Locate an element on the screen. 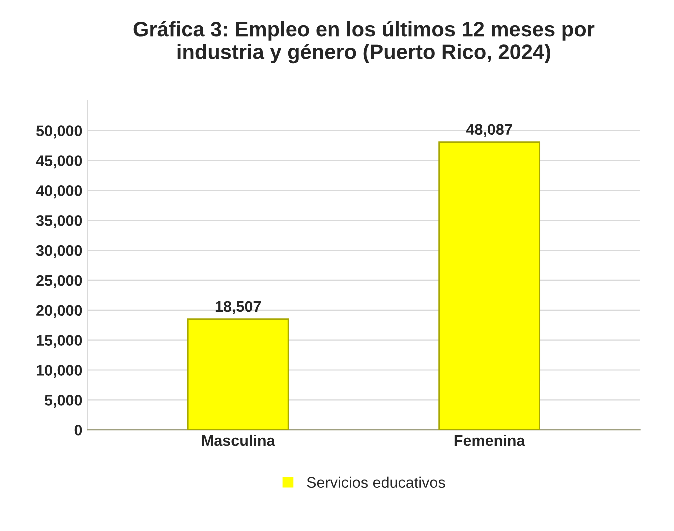 The width and height of the screenshot is (674, 531). y-tick-label: 5,000 is located at coordinates (63, 401).